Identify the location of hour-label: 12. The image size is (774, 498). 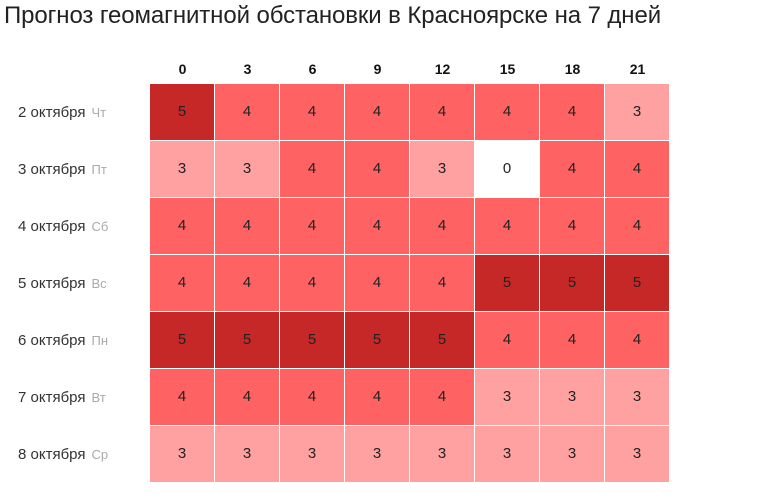
(442, 69).